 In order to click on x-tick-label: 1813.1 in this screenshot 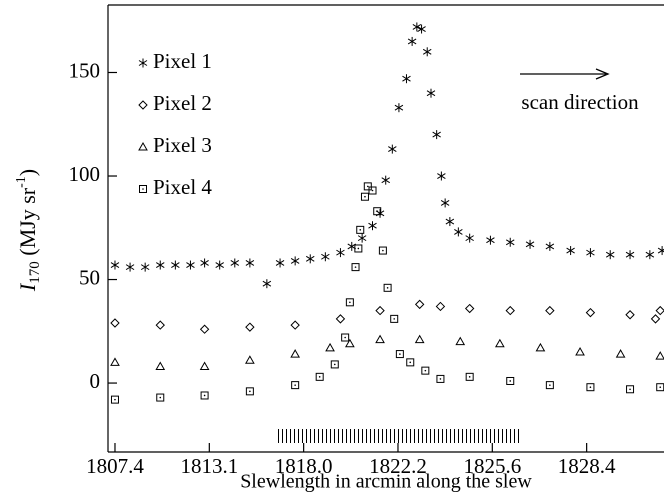, I will do `click(209, 466)`.